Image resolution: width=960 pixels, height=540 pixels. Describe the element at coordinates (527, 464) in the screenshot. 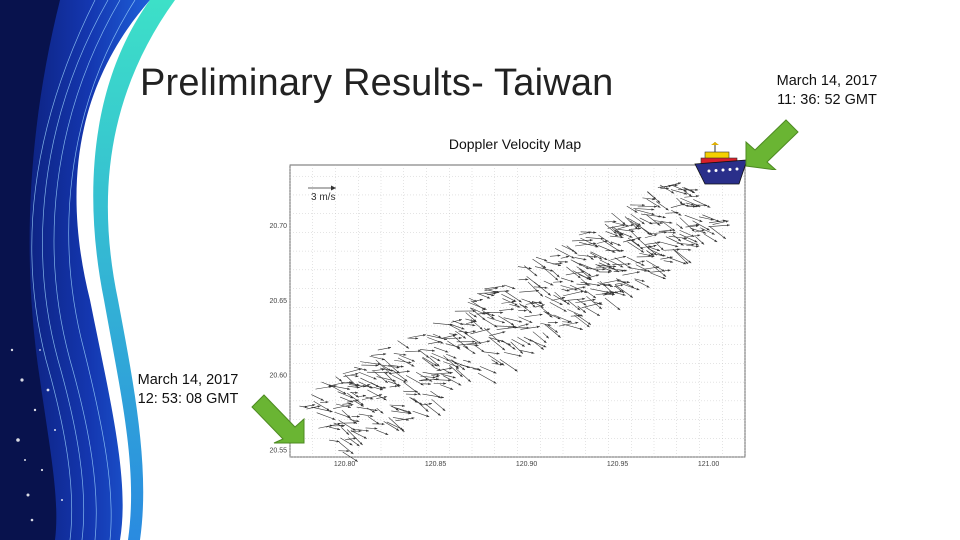

I see `x-tick-labels: 120.80 120.85 120.90 120.95 121.00` at that location.